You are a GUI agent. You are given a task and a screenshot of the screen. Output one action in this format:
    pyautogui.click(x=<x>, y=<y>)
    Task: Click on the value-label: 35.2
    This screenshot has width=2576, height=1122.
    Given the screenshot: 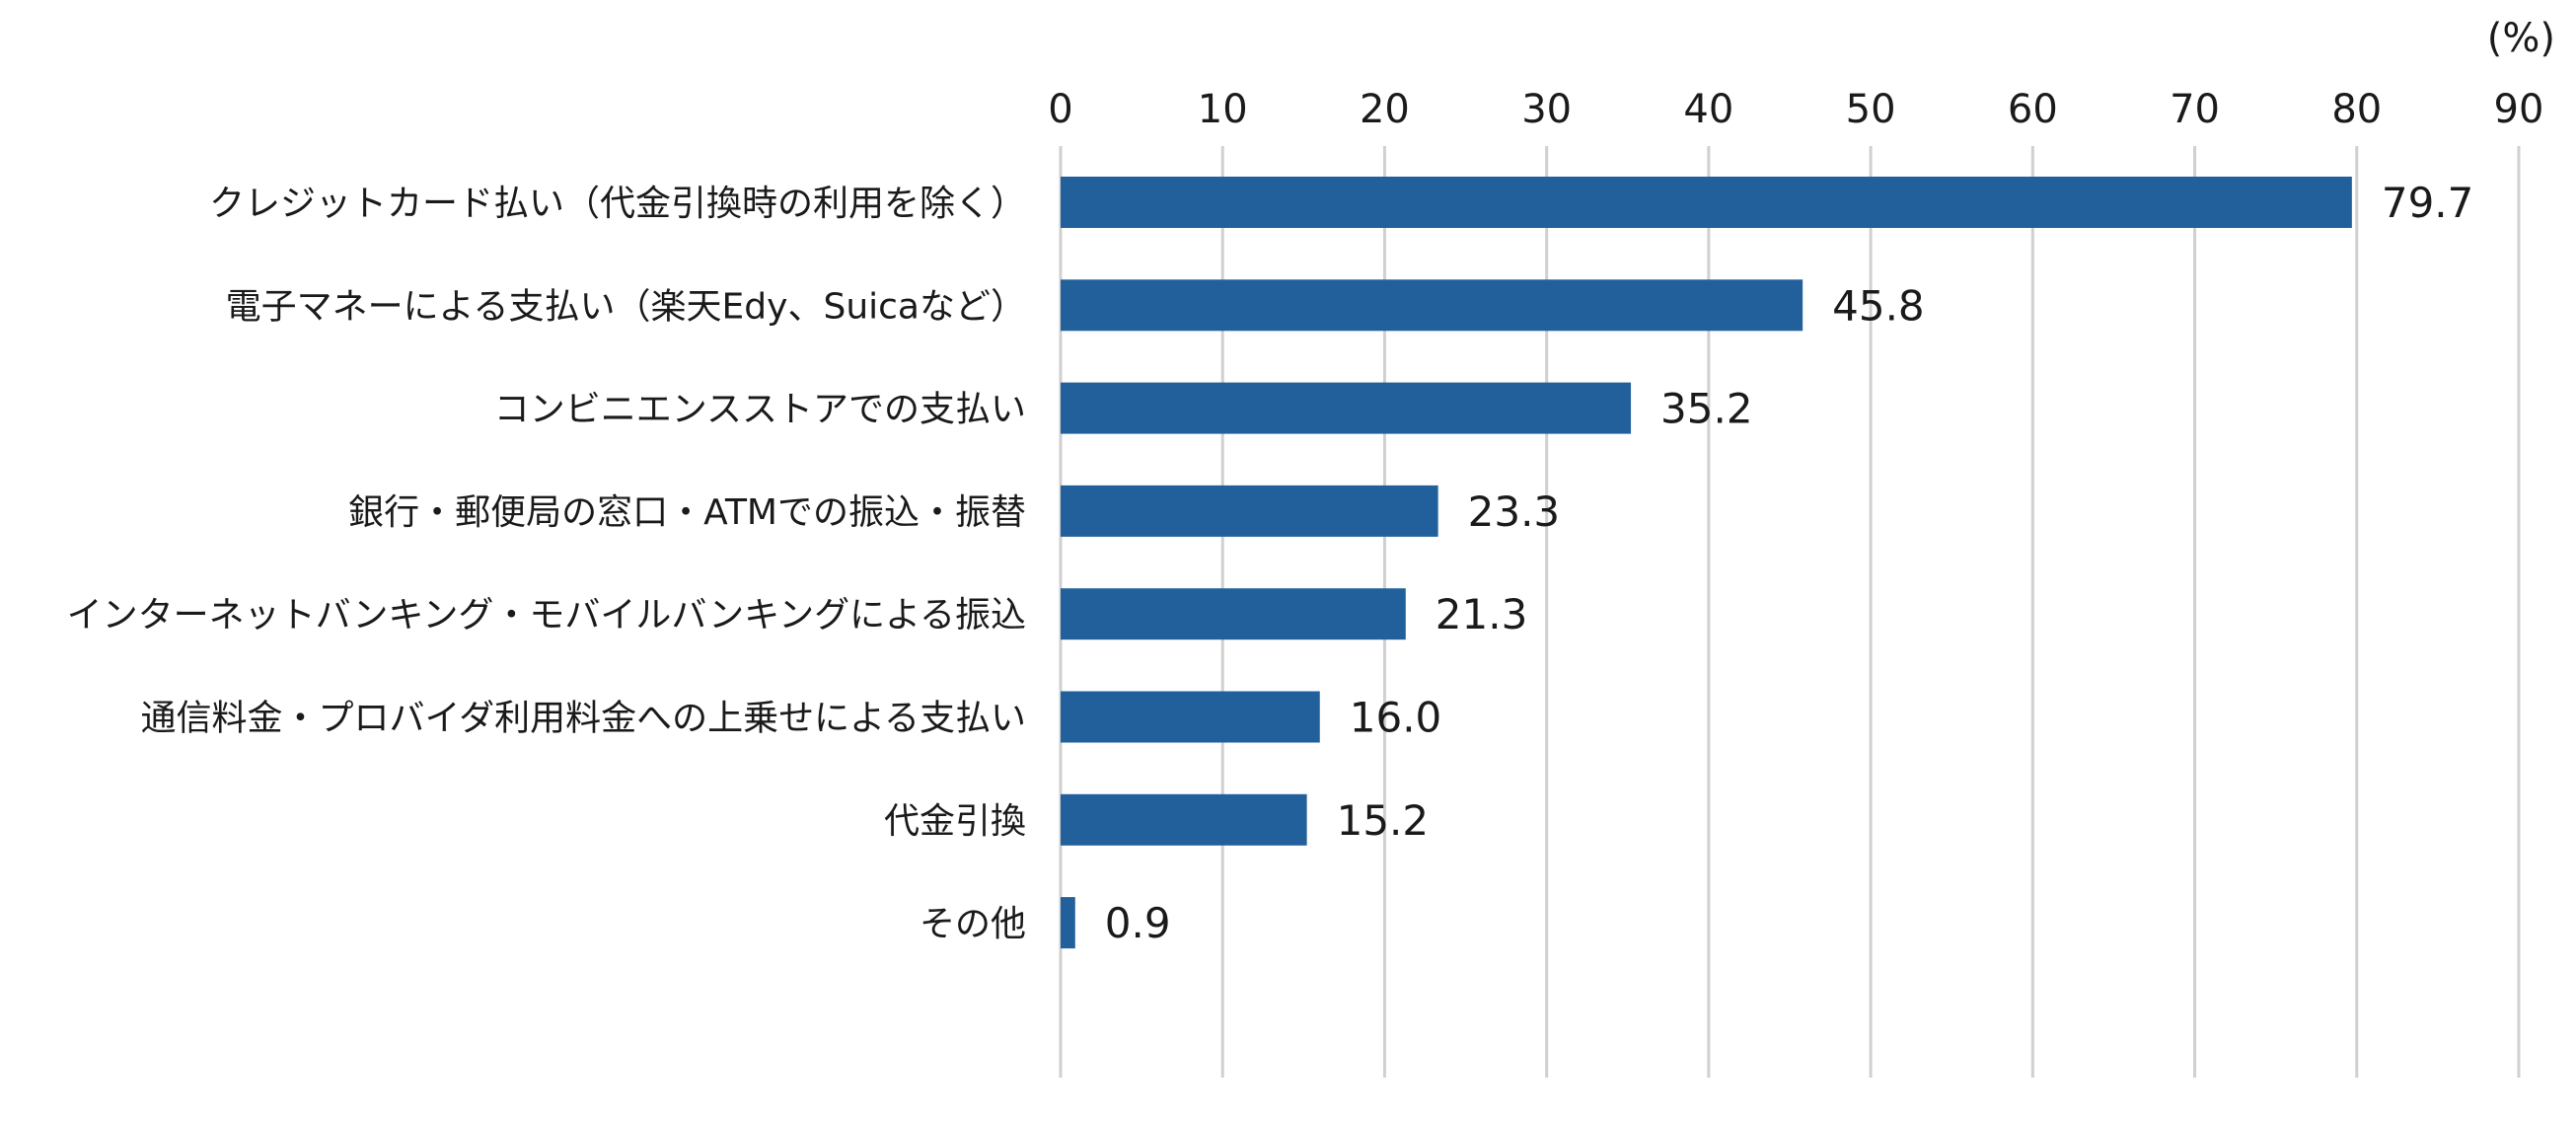 What is the action you would take?
    pyautogui.click(x=1706, y=409)
    